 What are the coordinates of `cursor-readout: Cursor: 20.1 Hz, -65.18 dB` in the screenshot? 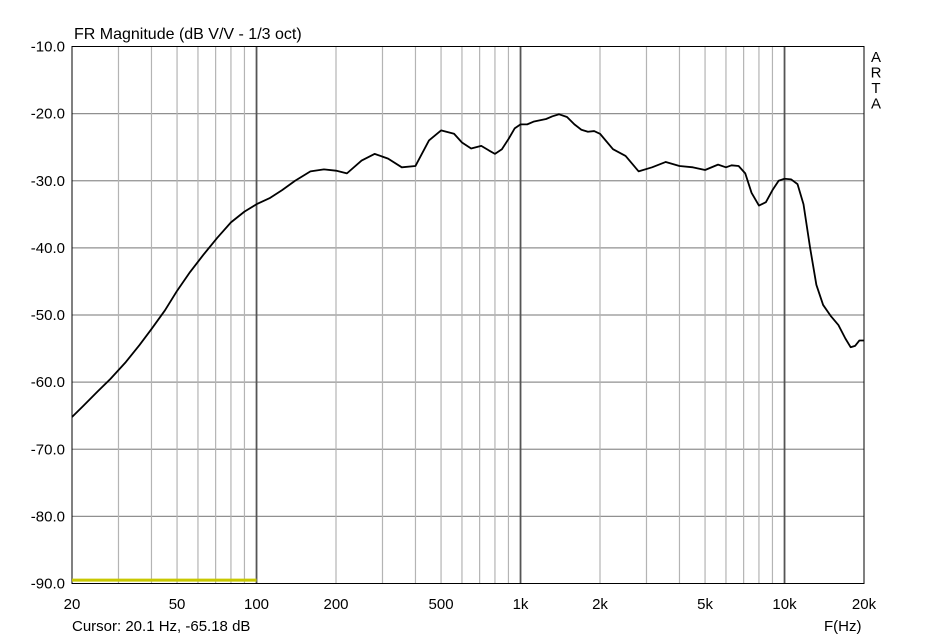 It's located at (161, 626).